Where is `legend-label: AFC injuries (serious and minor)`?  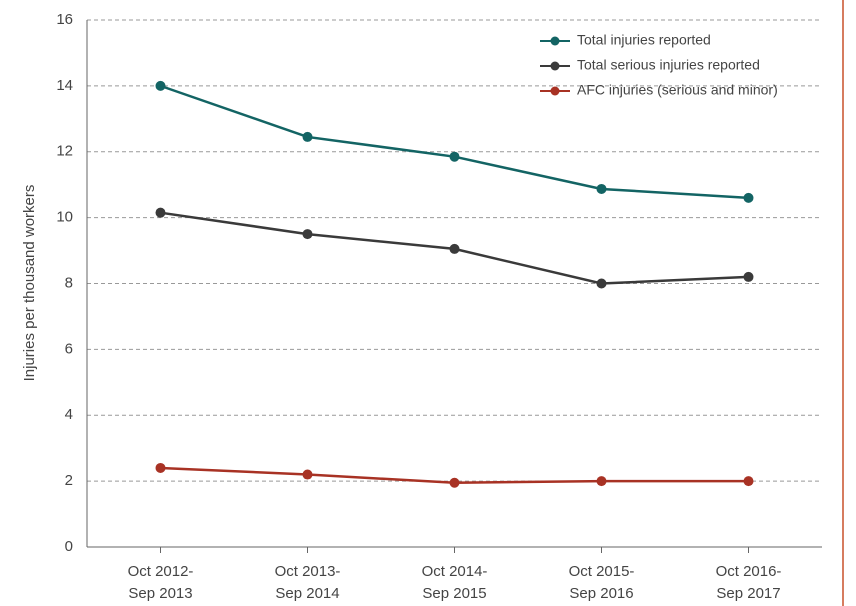
legend-label: AFC injuries (serious and minor) is located at coordinates (677, 90).